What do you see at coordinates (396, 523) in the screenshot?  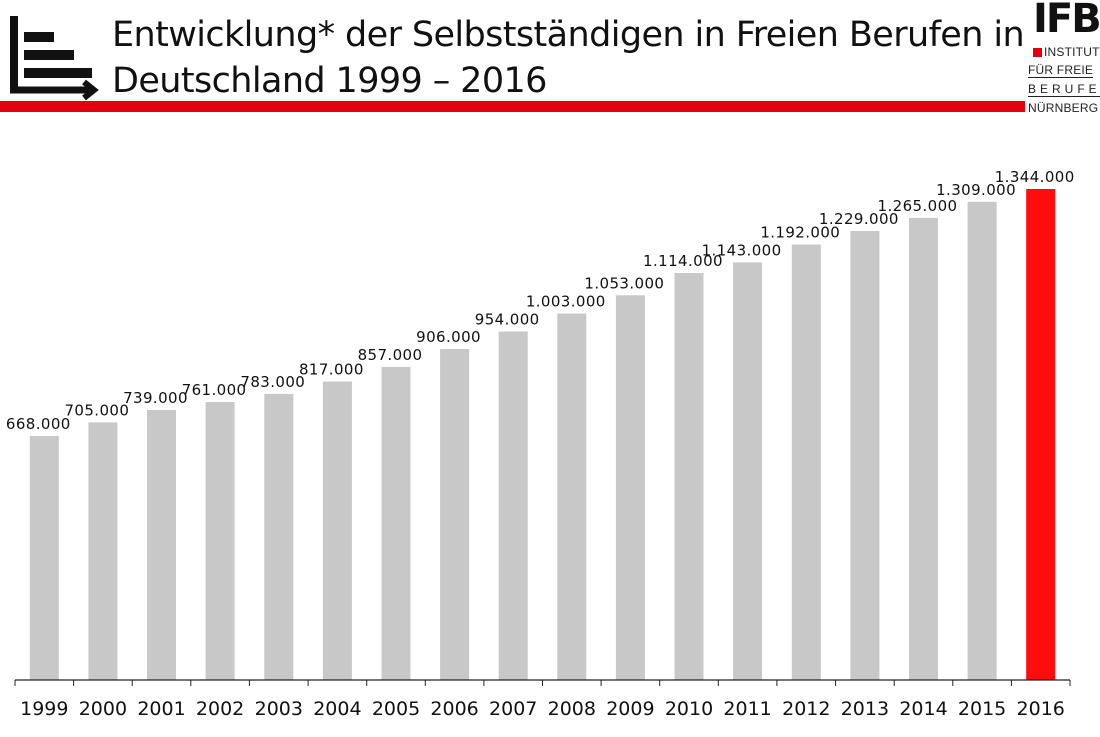 I see `bar-2005` at bounding box center [396, 523].